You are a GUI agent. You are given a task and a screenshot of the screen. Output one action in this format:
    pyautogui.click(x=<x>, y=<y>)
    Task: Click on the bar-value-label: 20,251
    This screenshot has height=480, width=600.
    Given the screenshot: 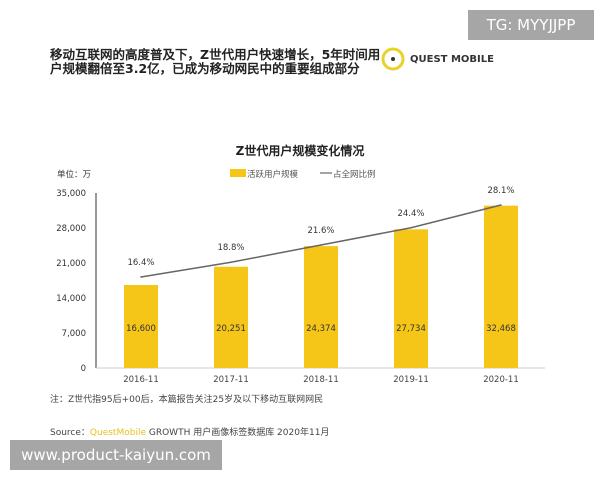 What is the action you would take?
    pyautogui.click(x=231, y=329)
    